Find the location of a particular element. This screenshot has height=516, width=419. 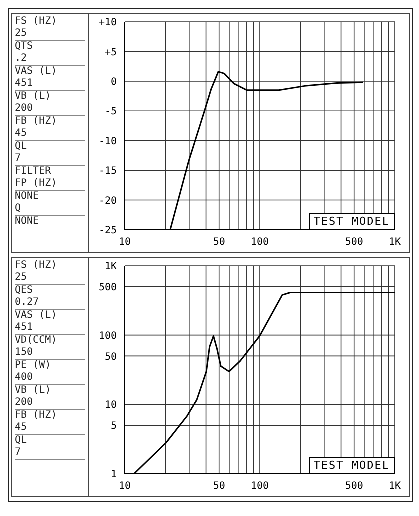

y-tick-label: 50 is located at coordinates (110, 357).